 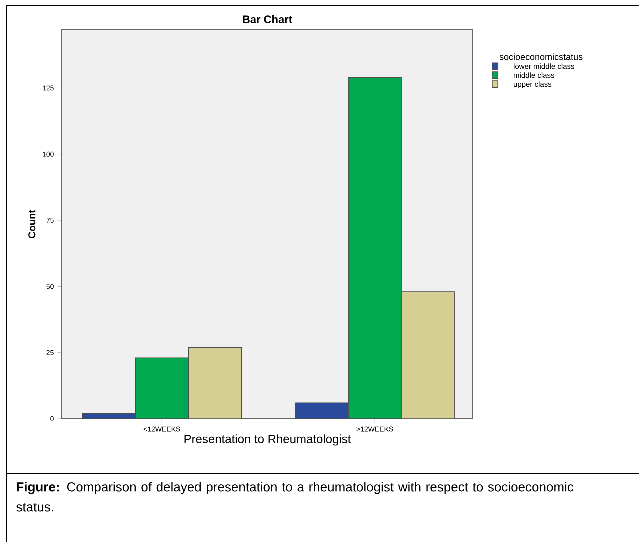 I want to click on chart-title: Bar Chart, so click(x=267, y=19).